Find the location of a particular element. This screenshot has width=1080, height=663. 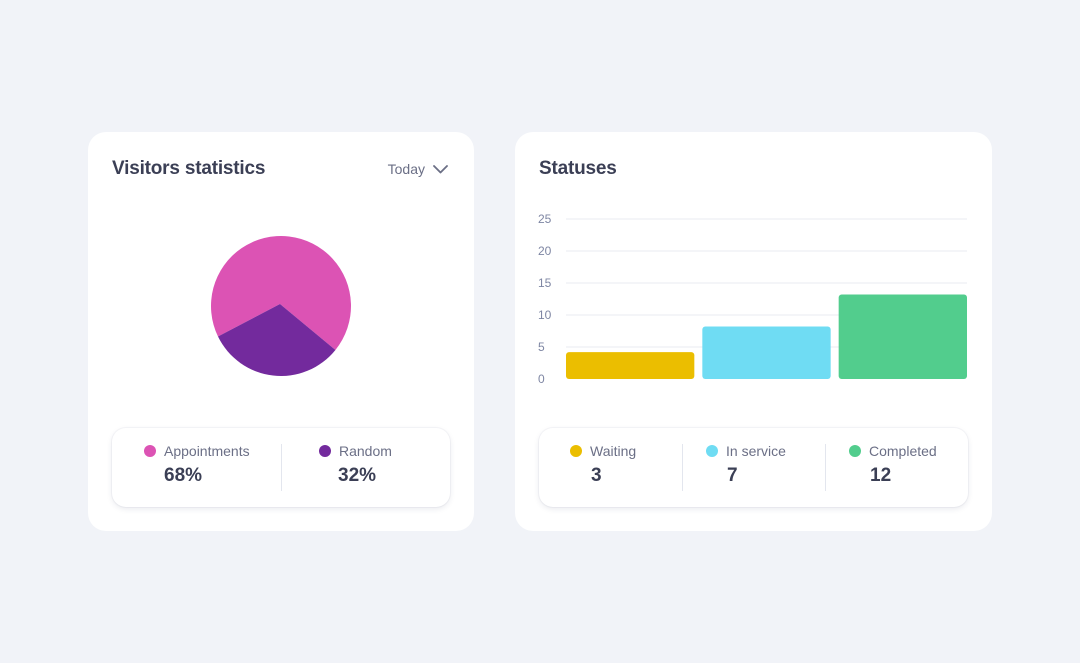

legend-label: In service is located at coordinates (756, 451).